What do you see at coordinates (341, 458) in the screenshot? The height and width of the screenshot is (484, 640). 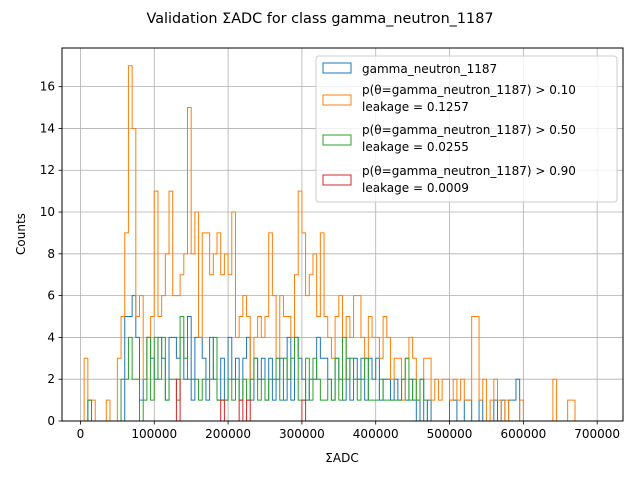 I see `x-axis-label: ΣADC` at bounding box center [341, 458].